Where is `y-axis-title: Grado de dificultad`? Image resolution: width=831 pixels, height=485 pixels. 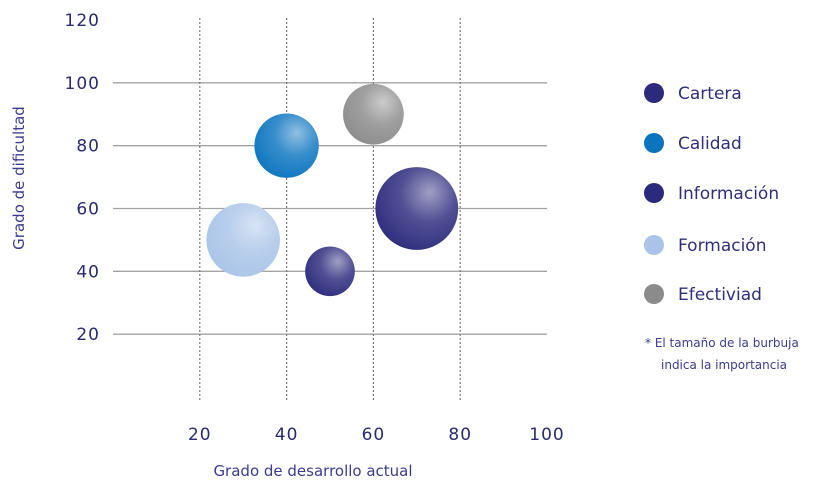 y-axis-title: Grado de dificultad is located at coordinates (19, 178).